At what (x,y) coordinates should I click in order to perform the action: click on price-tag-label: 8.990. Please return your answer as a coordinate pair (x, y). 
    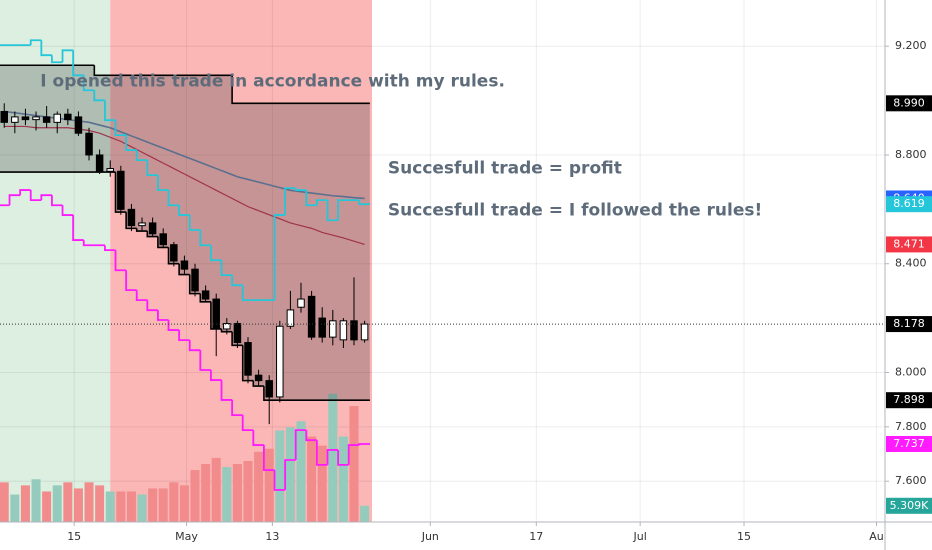
    Looking at the image, I should click on (909, 102).